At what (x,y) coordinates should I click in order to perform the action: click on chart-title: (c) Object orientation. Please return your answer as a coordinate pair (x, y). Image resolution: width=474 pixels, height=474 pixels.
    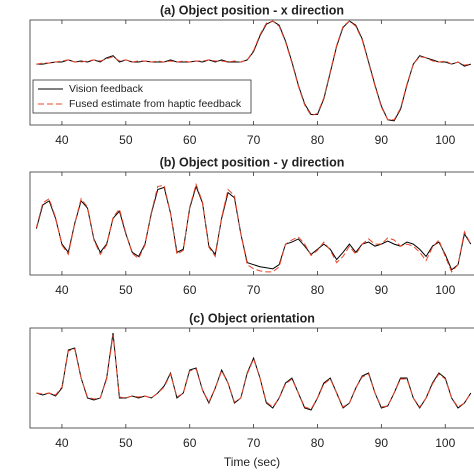
    Looking at the image, I should click on (252, 318).